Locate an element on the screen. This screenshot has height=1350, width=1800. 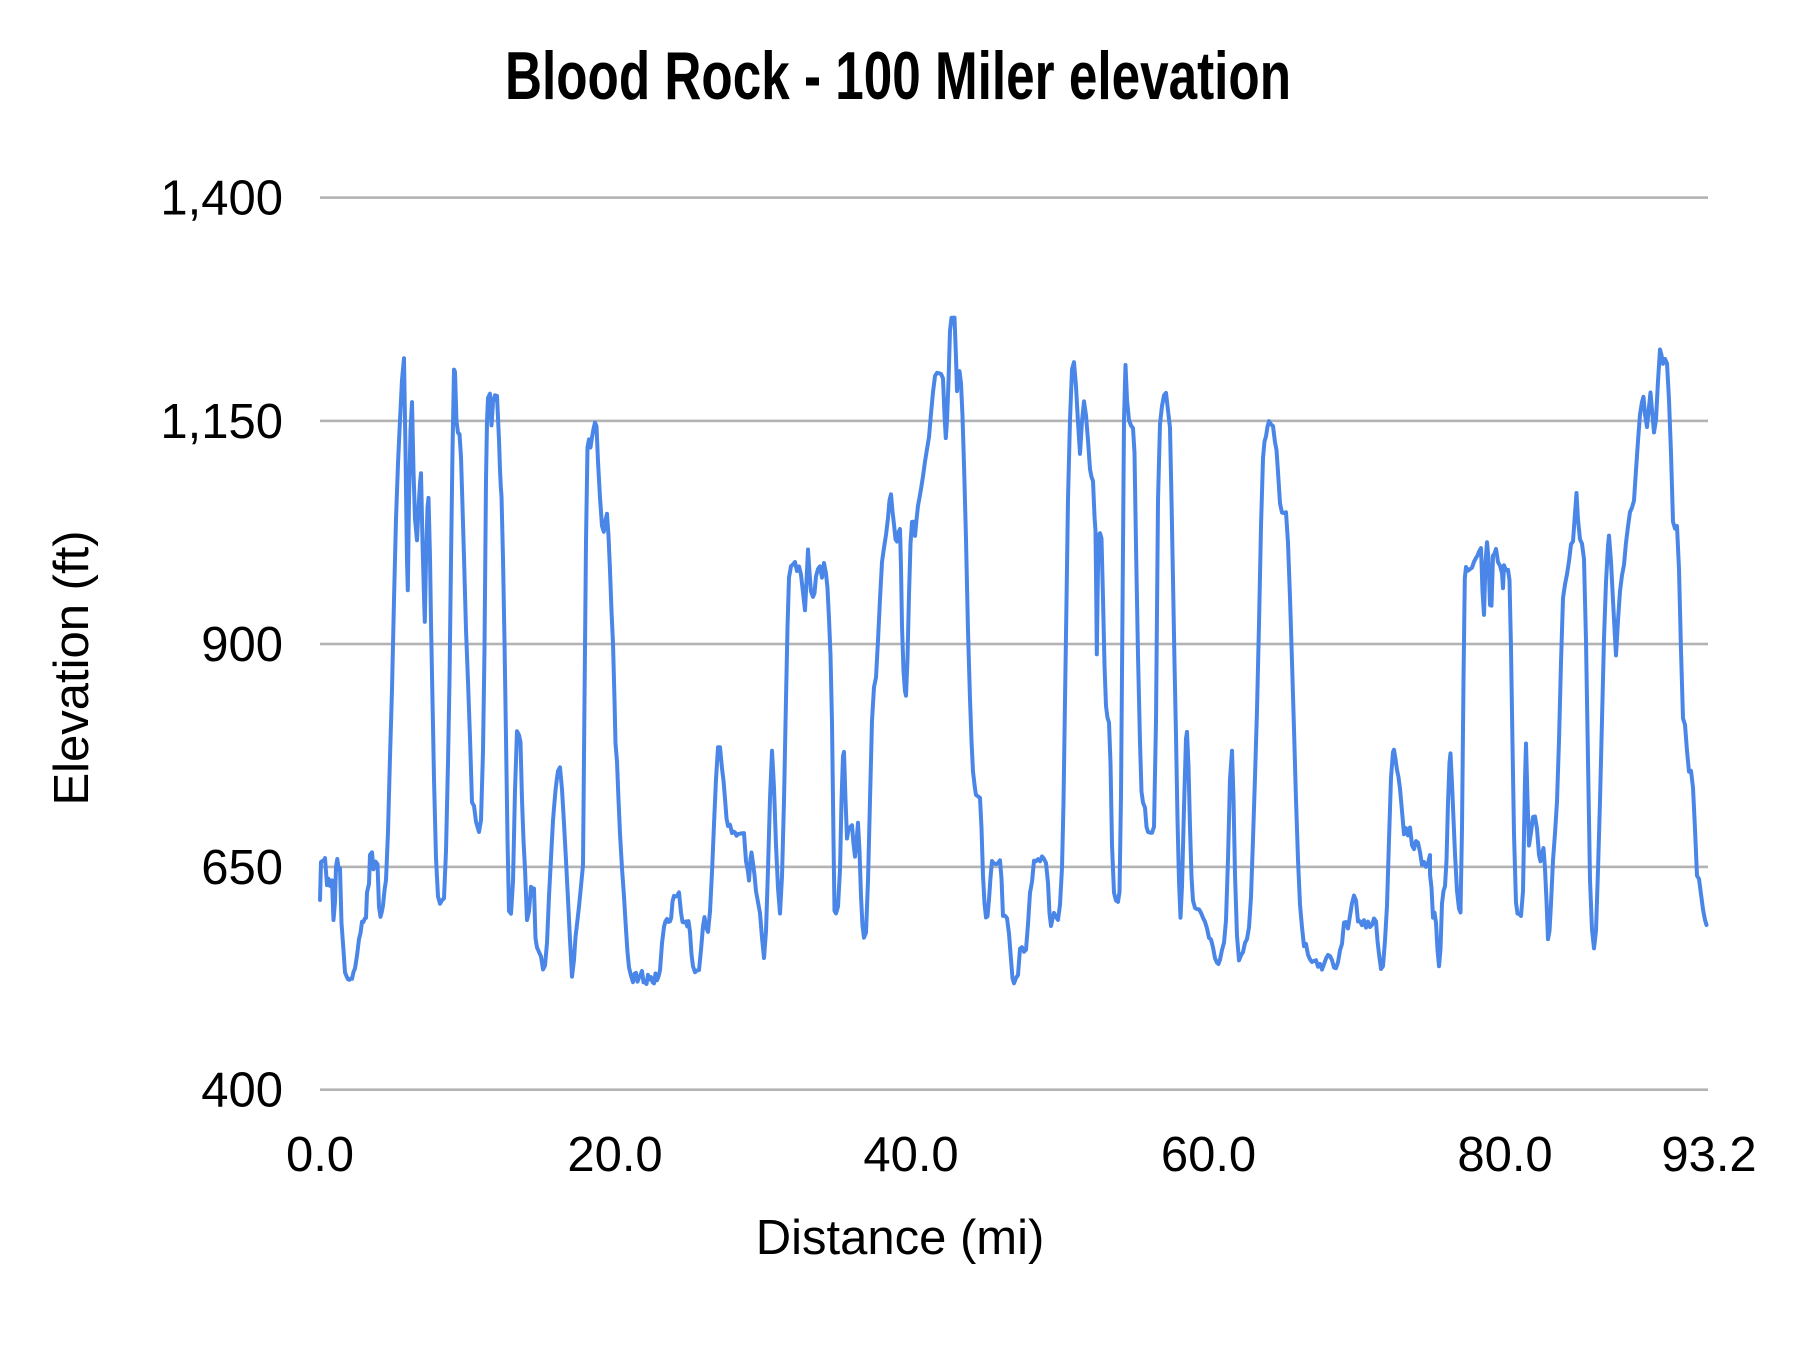
svg-text: Distance (mi) is located at coordinates (900, 1238).